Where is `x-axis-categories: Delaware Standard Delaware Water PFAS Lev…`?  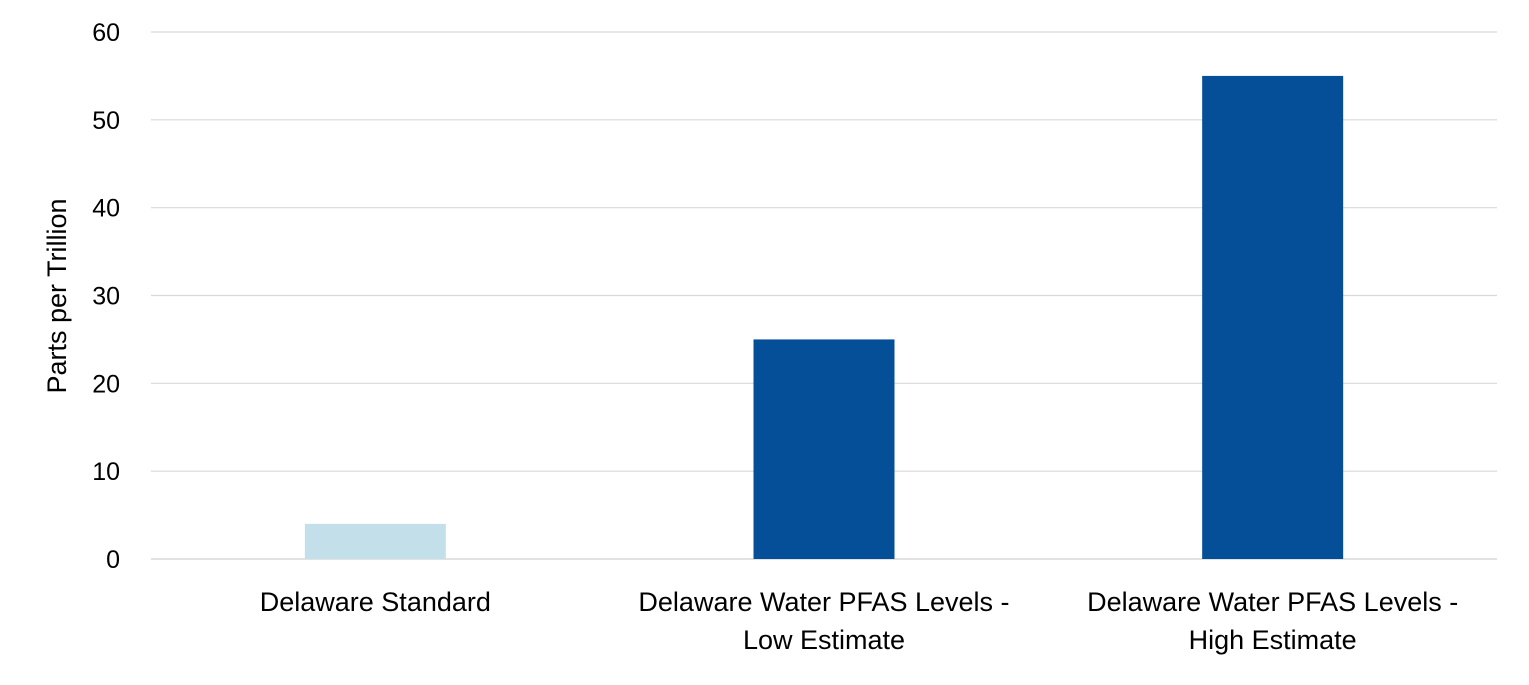 x-axis-categories: Delaware Standard Delaware Water PFAS Lev… is located at coordinates (859, 621).